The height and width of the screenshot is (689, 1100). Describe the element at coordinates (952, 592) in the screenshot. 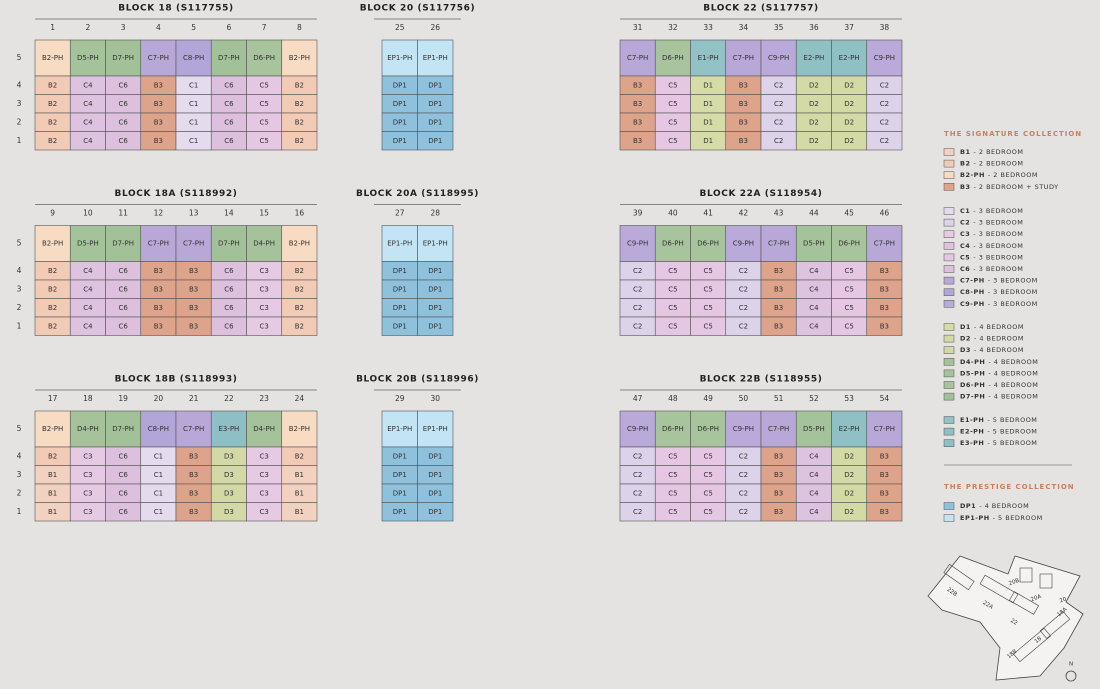

I see `map-label: 22B` at that location.